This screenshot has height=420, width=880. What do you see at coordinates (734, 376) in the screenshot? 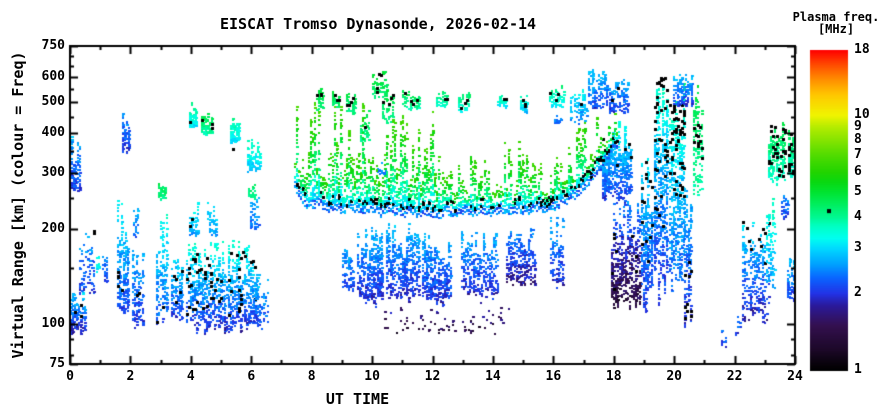
I see `x-tick-label: 22` at bounding box center [734, 376].